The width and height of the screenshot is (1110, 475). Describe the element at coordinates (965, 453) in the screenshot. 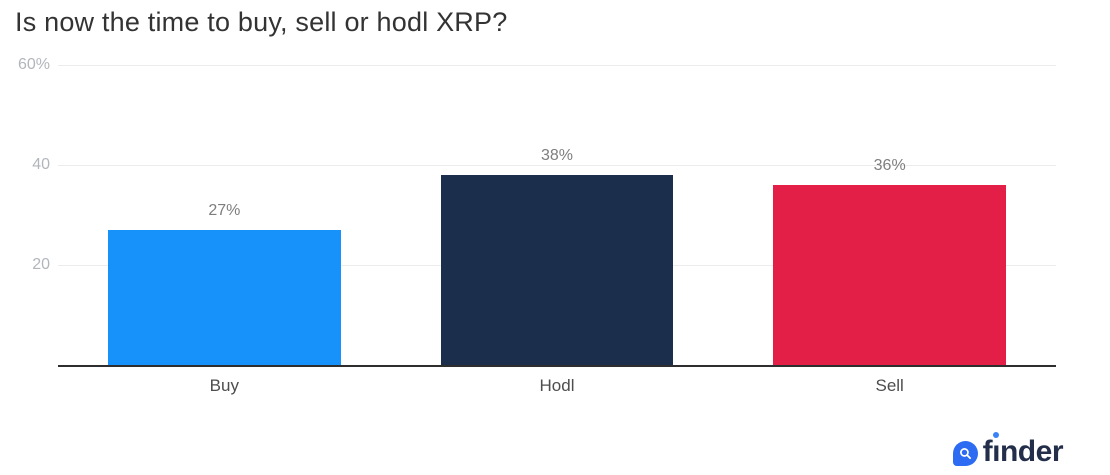

I see `magnifier-icon` at that location.